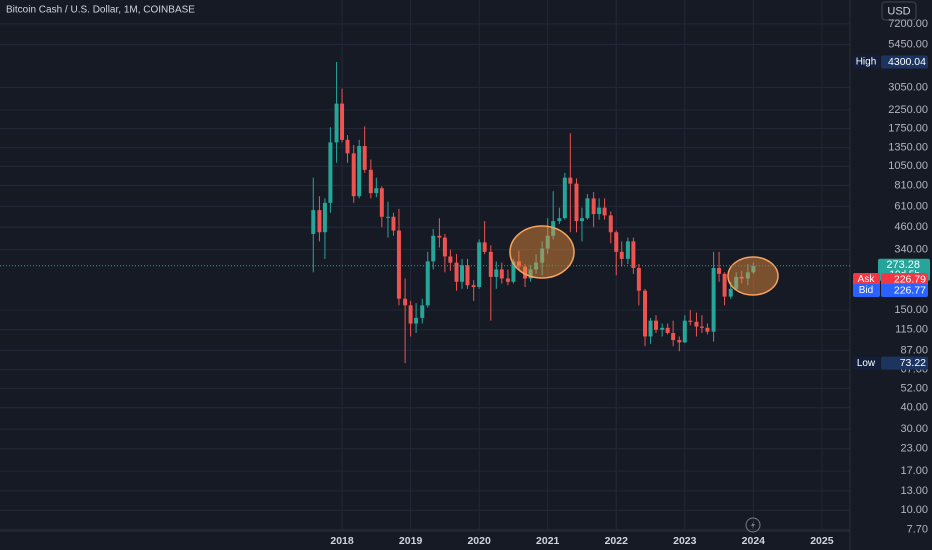 Image resolution: width=932 pixels, height=550 pixels. I want to click on x-tick-label: 2018, so click(342, 541).